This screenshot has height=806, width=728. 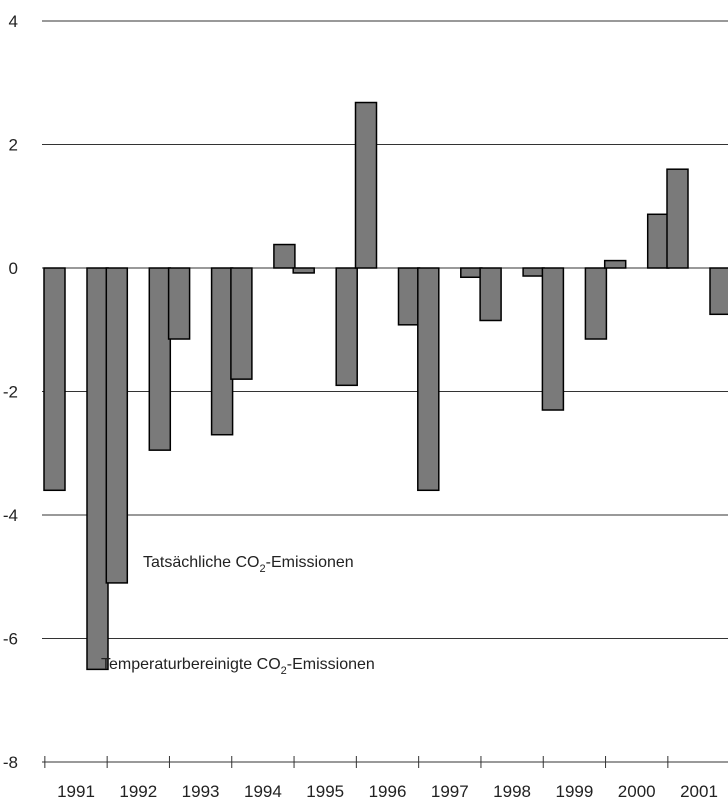 What do you see at coordinates (54, 379) in the screenshot?
I see `bar-actual-1991` at bounding box center [54, 379].